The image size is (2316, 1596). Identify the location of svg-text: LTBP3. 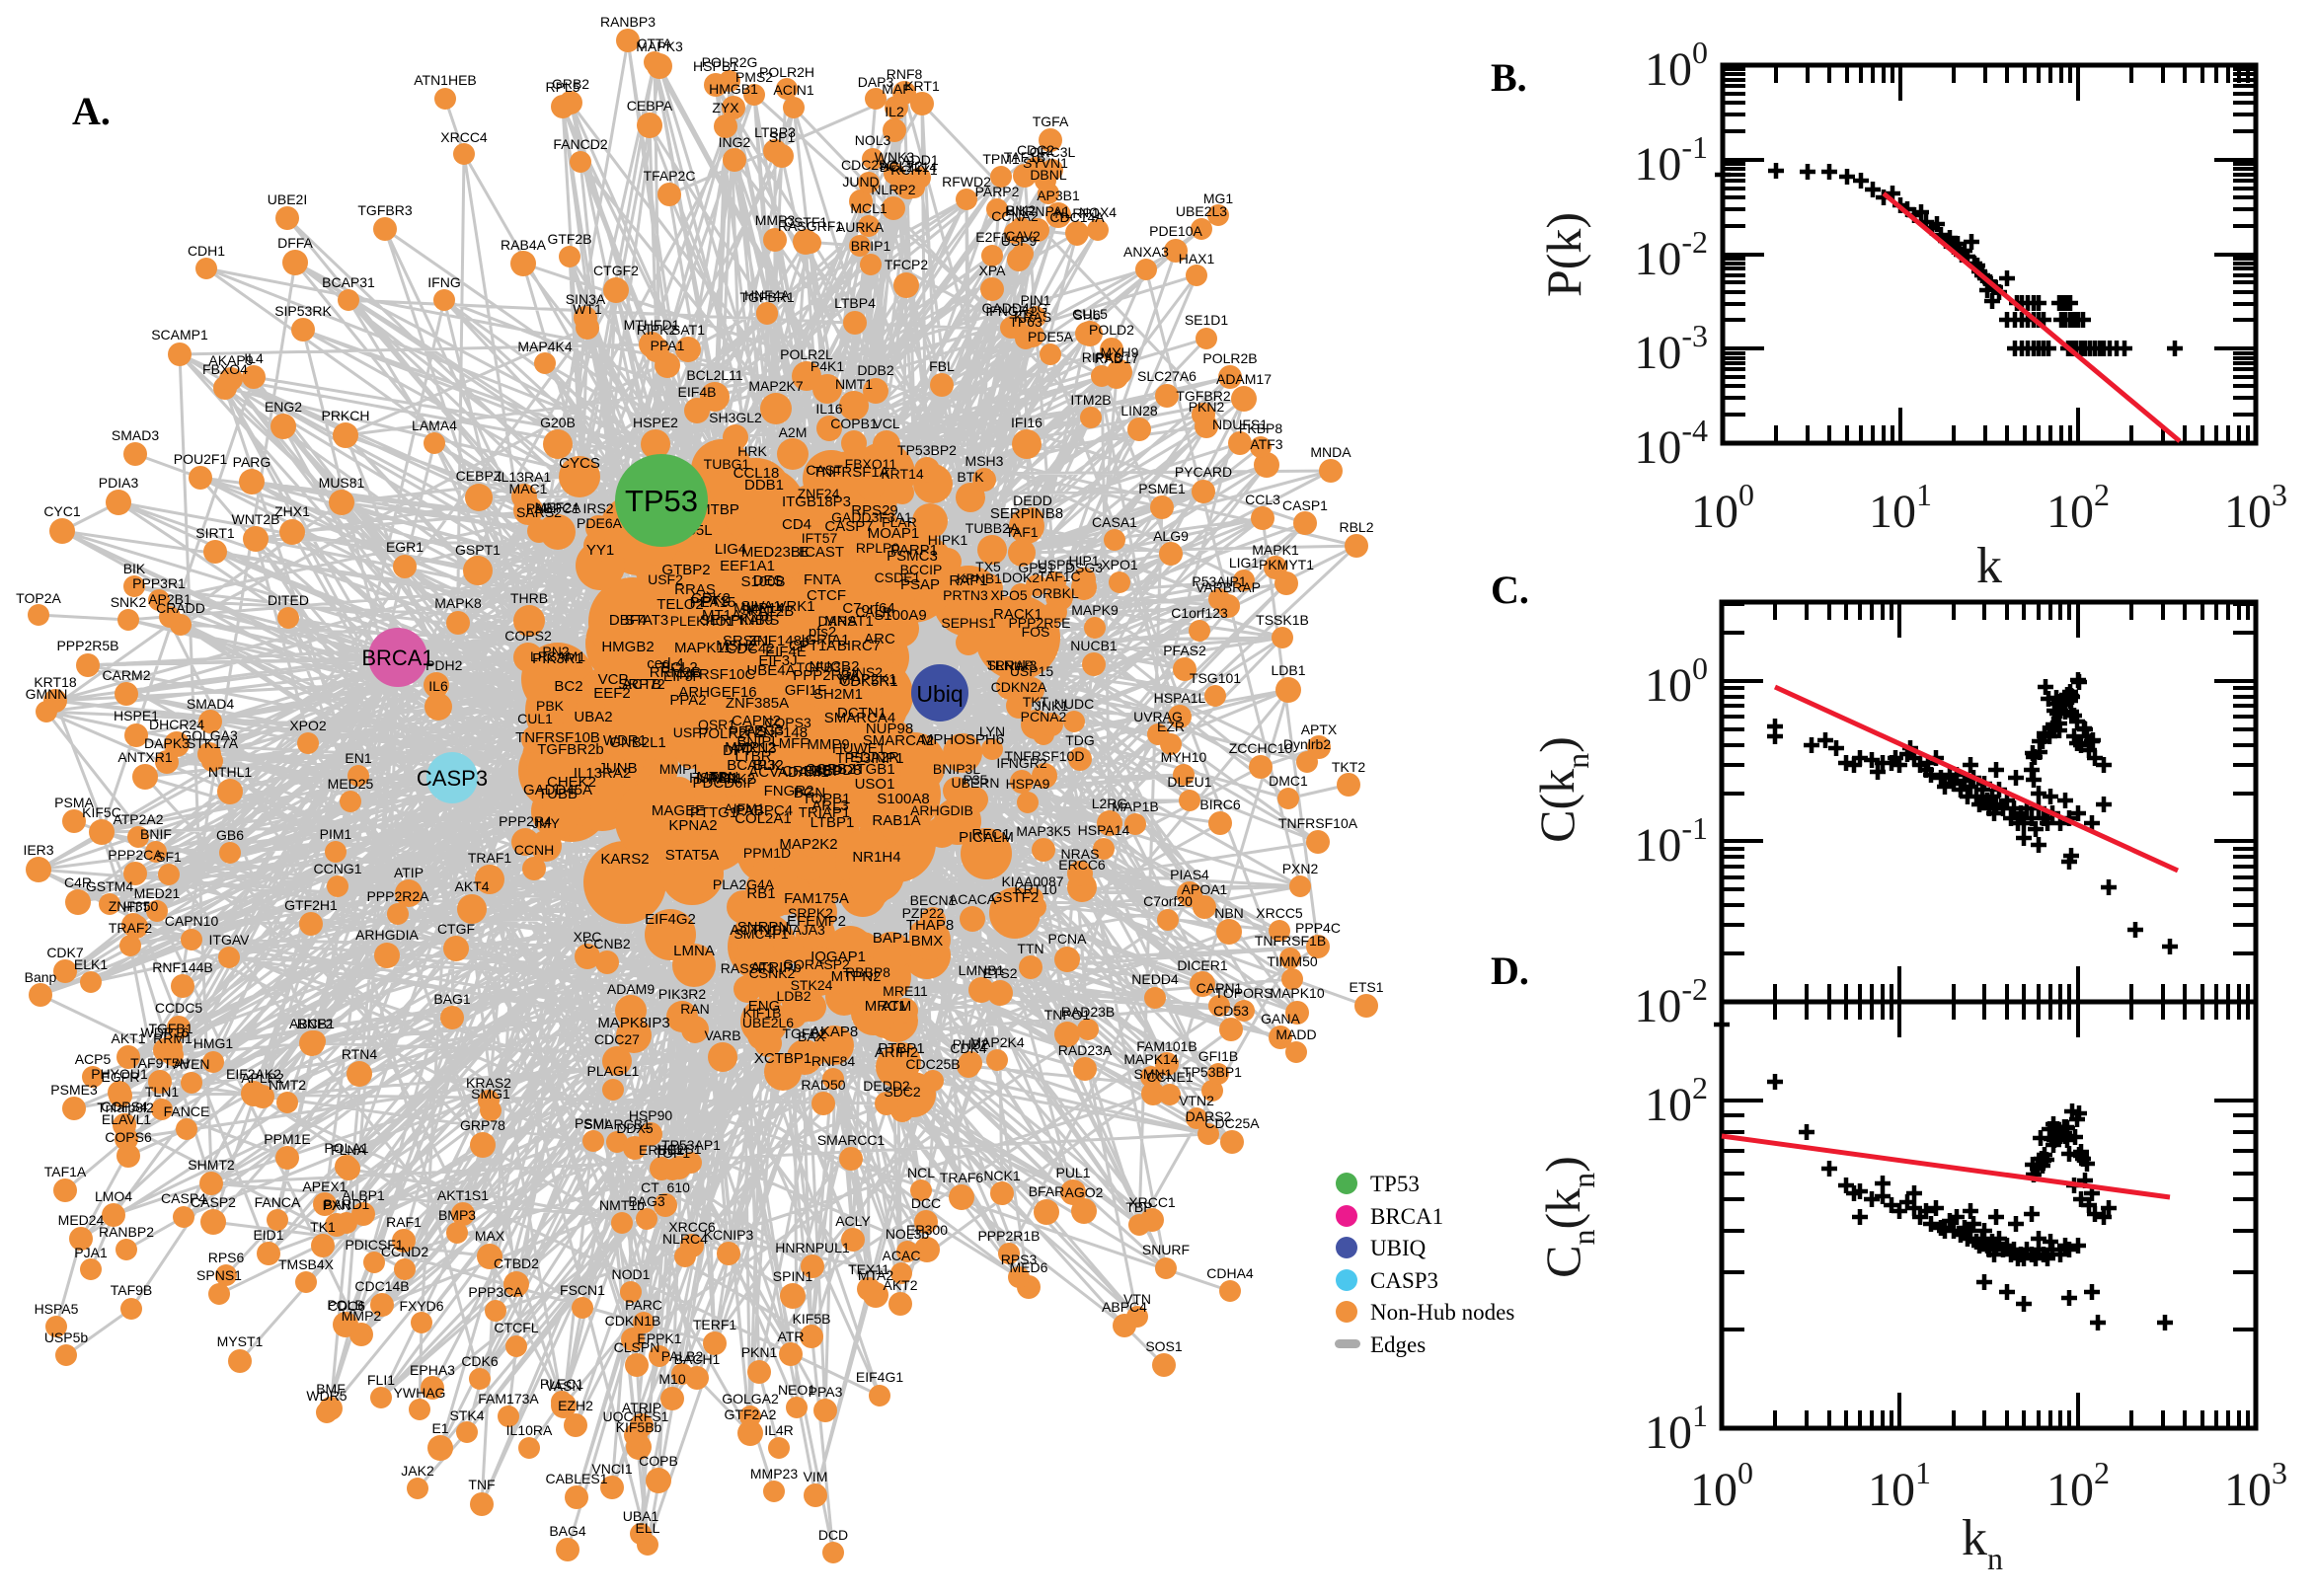
(775, 132).